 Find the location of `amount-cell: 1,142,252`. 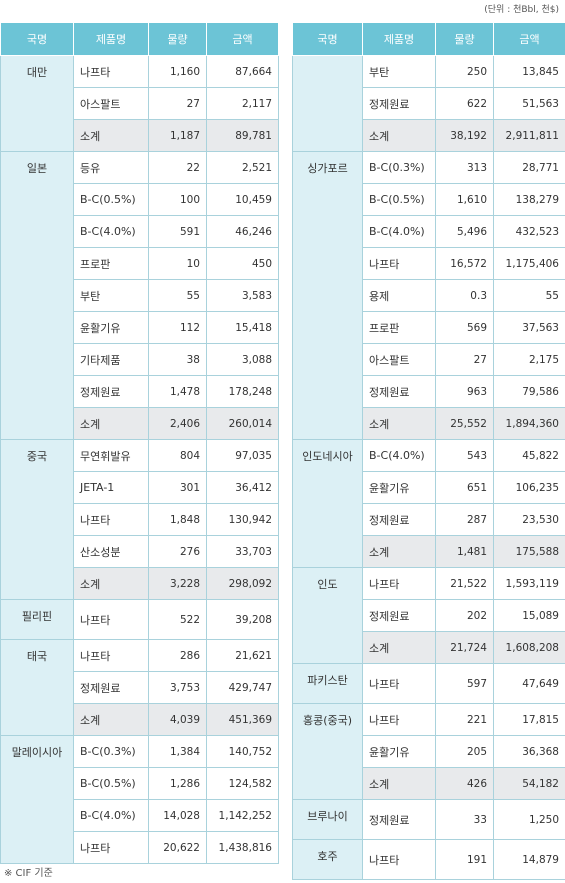

amount-cell: 1,142,252 is located at coordinates (242, 815).